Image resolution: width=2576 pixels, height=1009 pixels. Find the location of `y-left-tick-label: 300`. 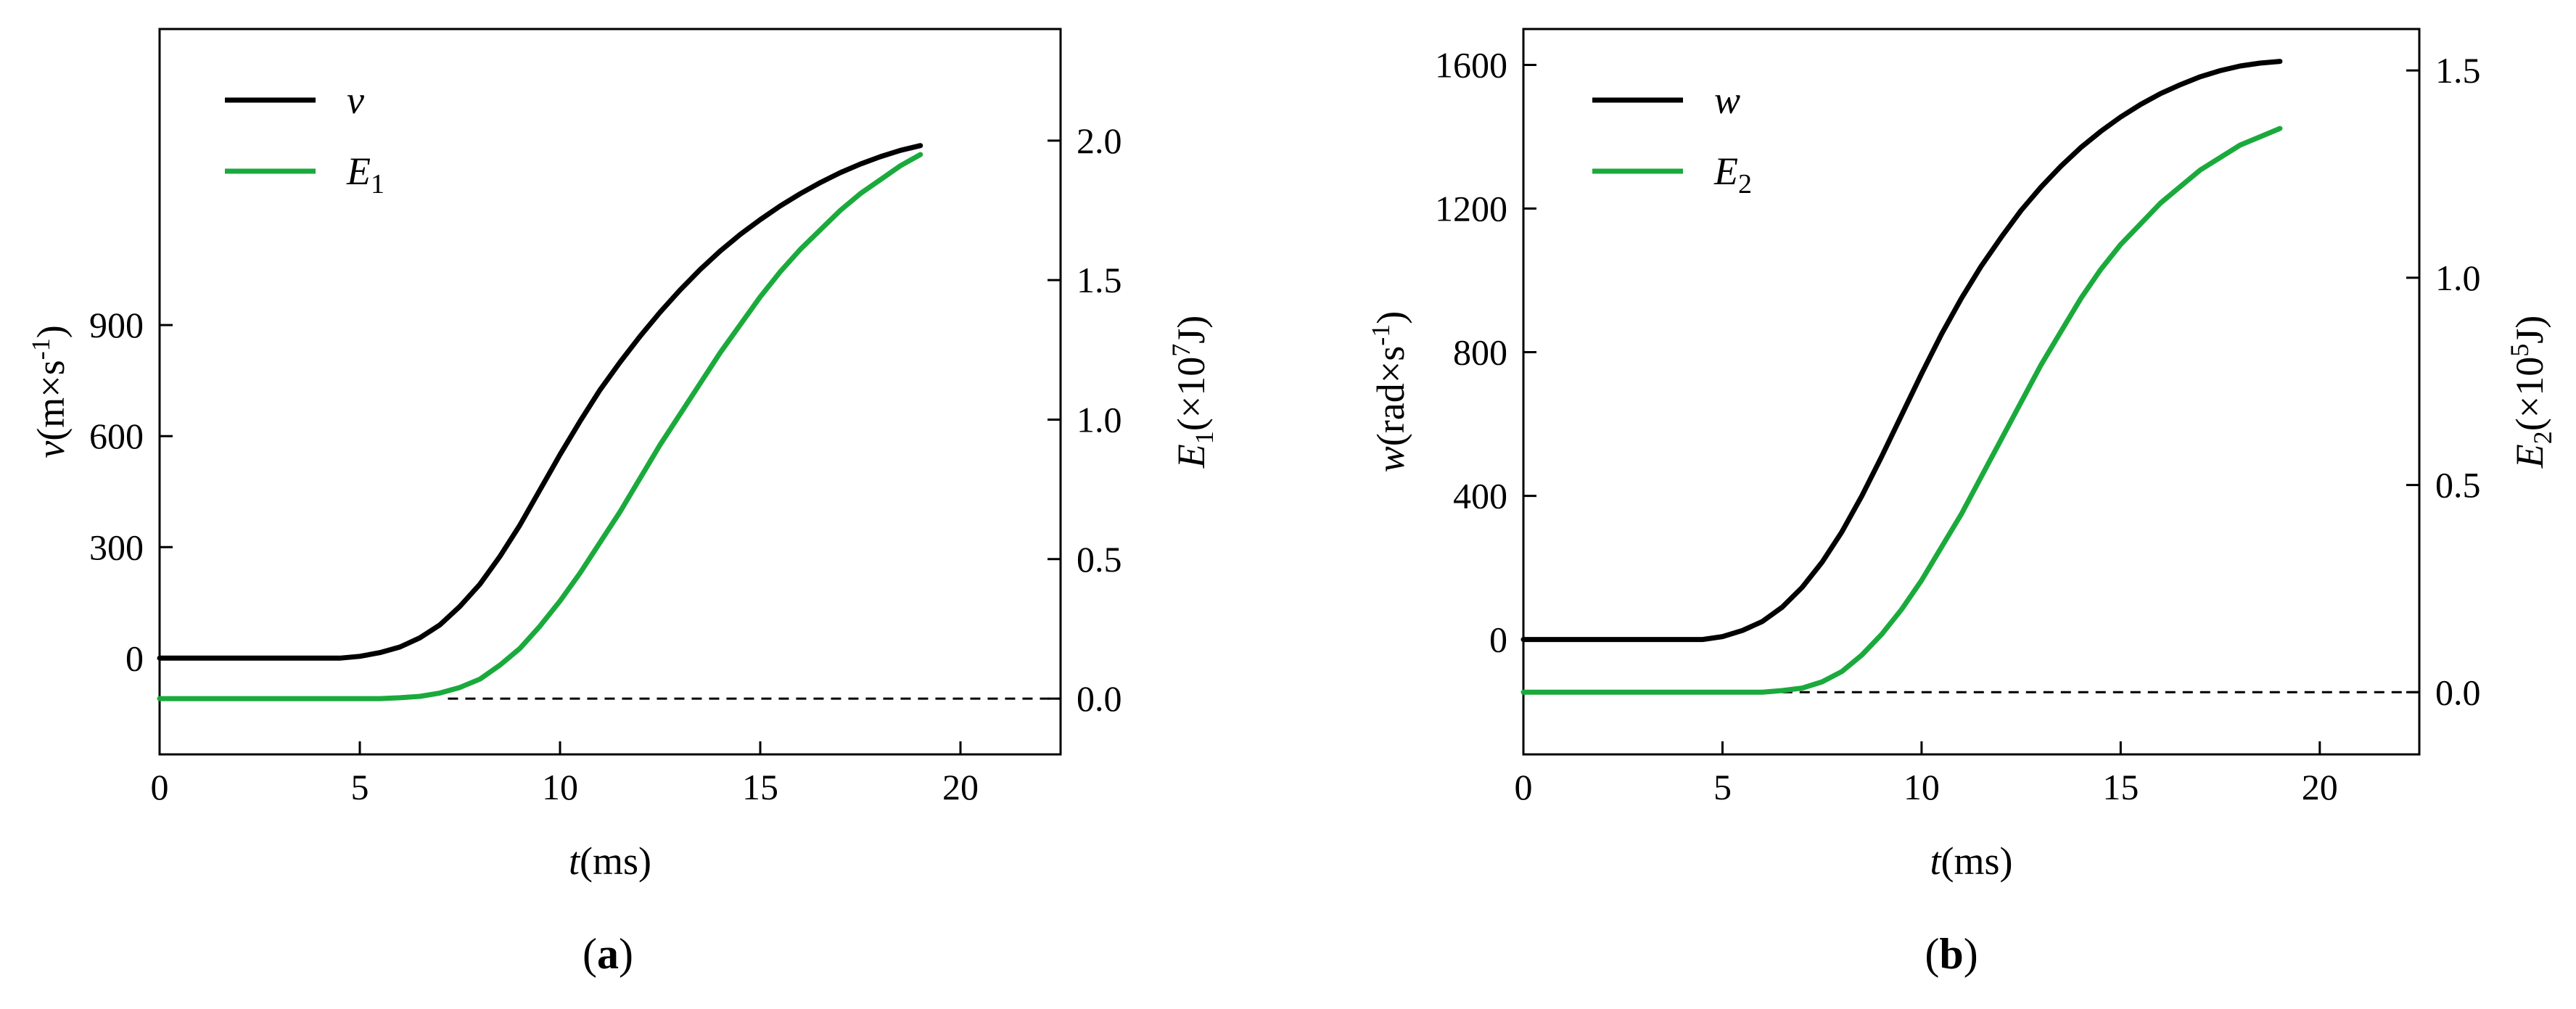

y-left-tick-label: 300 is located at coordinates (116, 547).